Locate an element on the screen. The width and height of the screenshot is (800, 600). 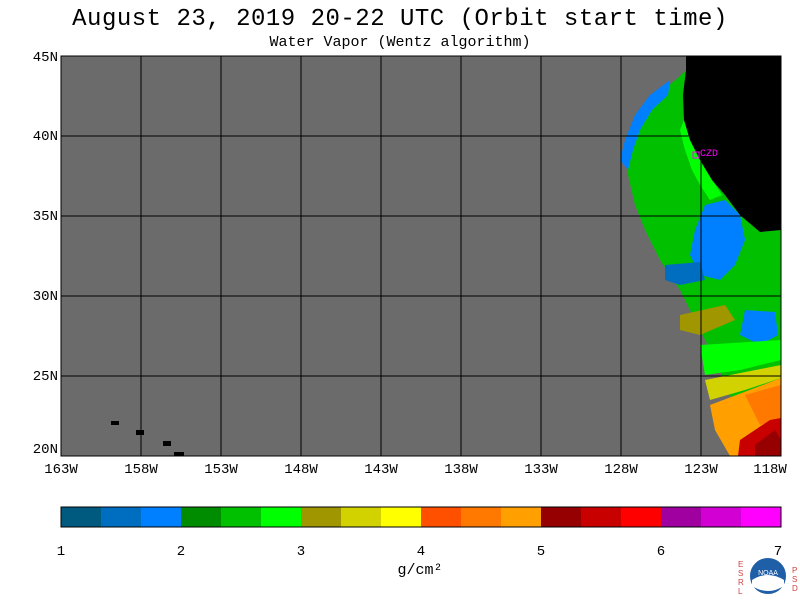
colorbar-frame is located at coordinates (421, 517).